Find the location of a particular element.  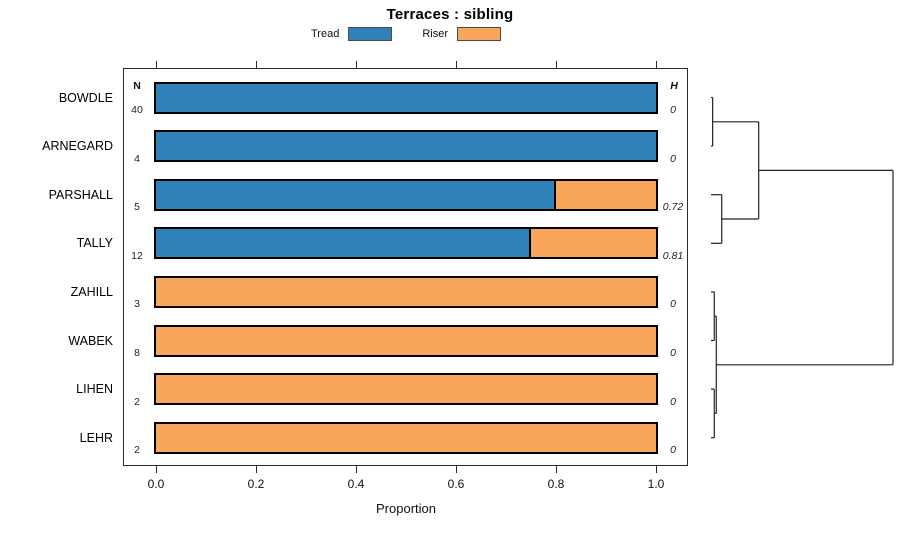

x-tick-label: 0.6 is located at coordinates (456, 484).